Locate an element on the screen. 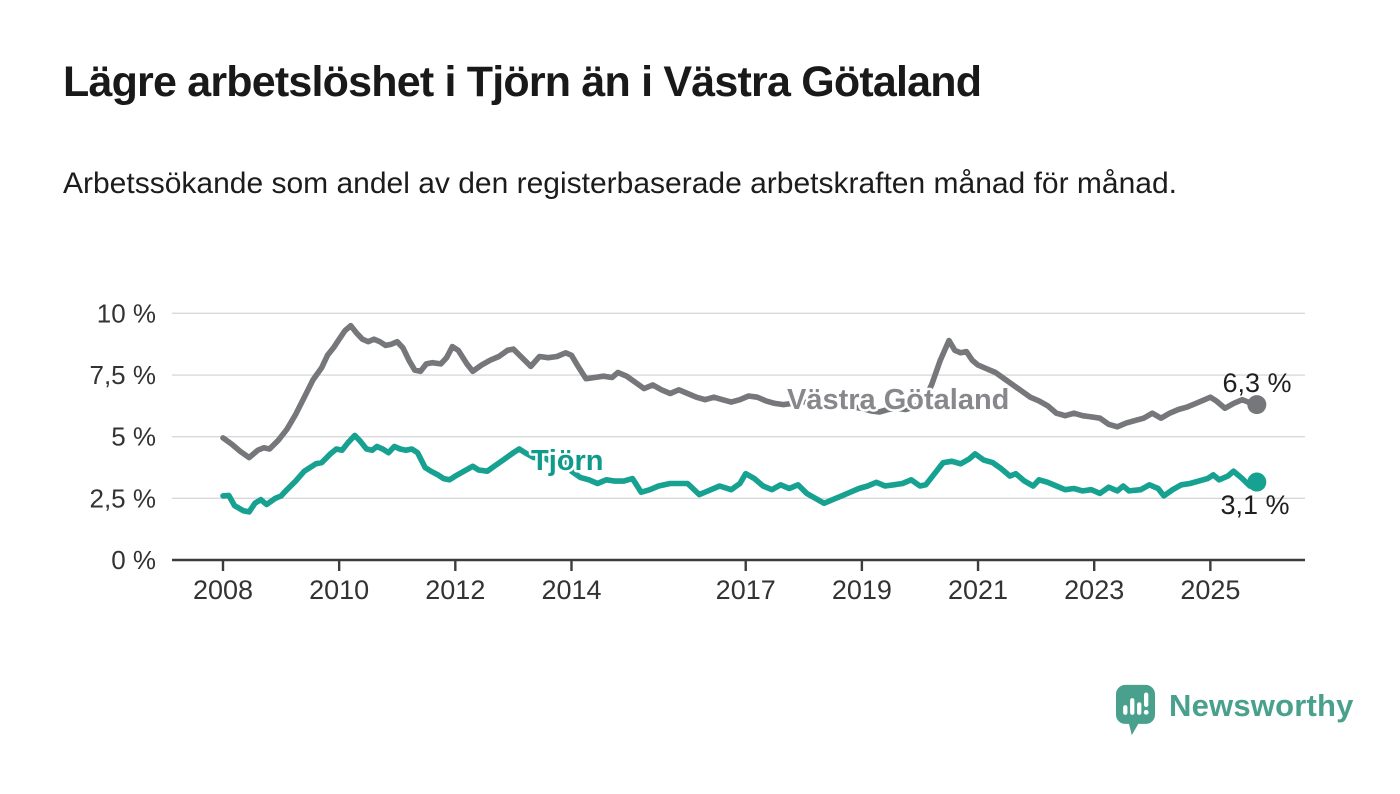 This screenshot has height=794, width=1400. y-axis-tick-label: 2,5 % is located at coordinates (123, 498).